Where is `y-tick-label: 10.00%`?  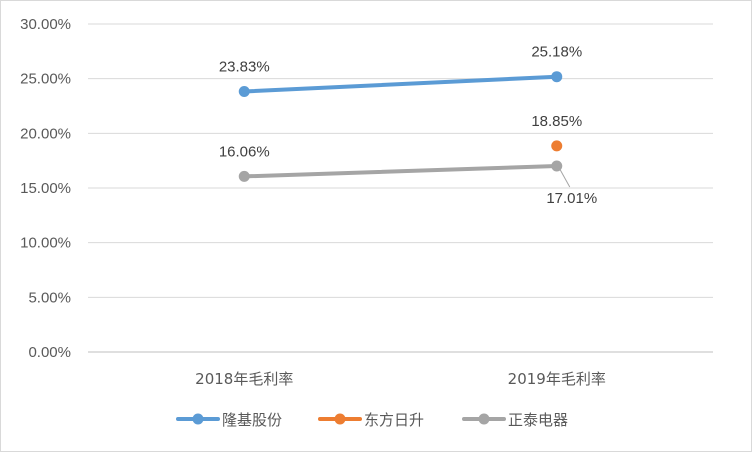
y-tick-label: 10.00% is located at coordinates (45, 243).